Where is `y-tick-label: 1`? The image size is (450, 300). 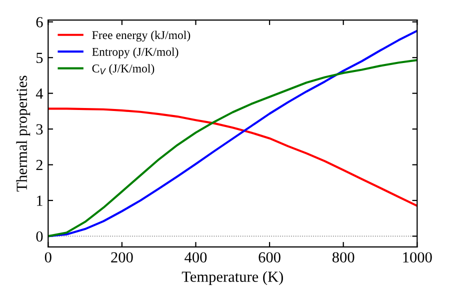 y-tick-label: 1 is located at coordinates (39, 201).